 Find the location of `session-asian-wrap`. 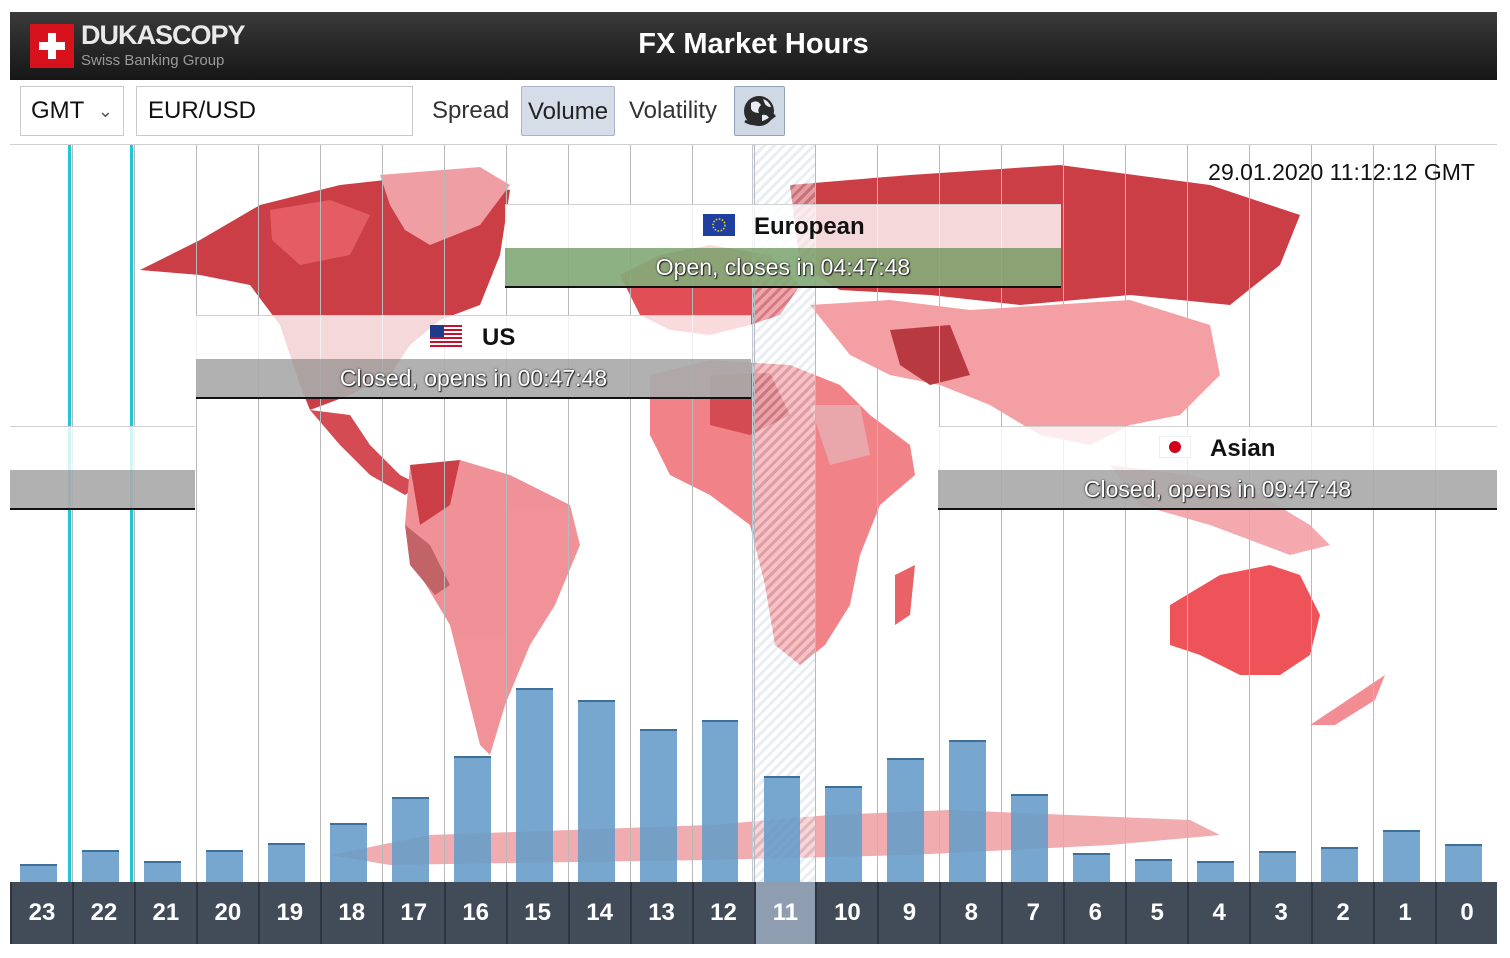

session-asian-wrap is located at coordinates (102, 468).